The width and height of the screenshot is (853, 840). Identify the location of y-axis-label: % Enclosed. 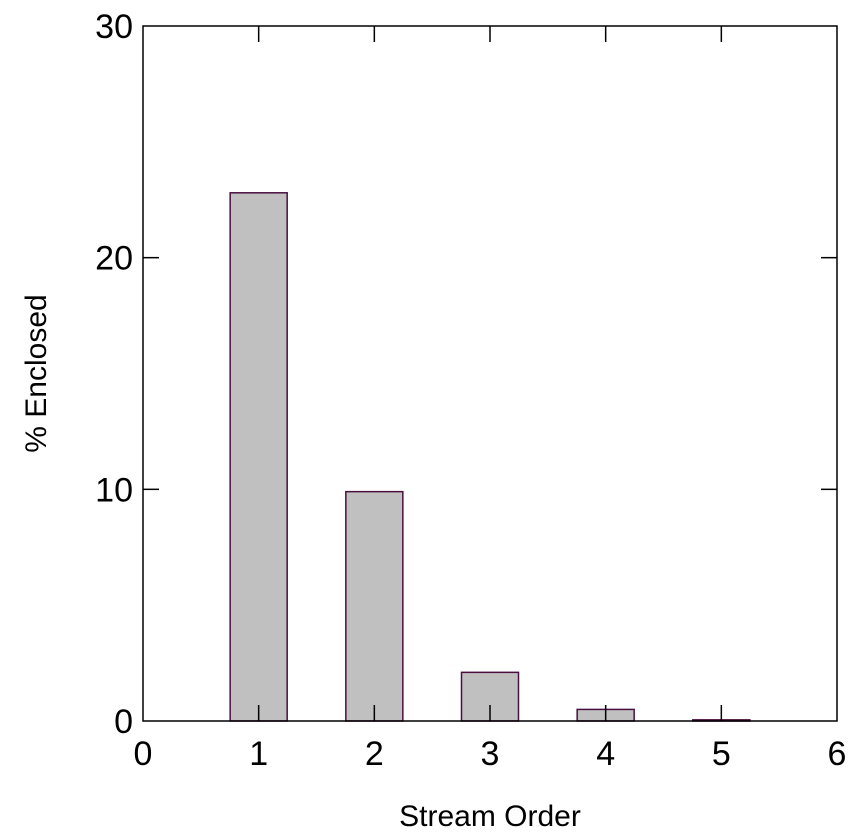
(36, 373).